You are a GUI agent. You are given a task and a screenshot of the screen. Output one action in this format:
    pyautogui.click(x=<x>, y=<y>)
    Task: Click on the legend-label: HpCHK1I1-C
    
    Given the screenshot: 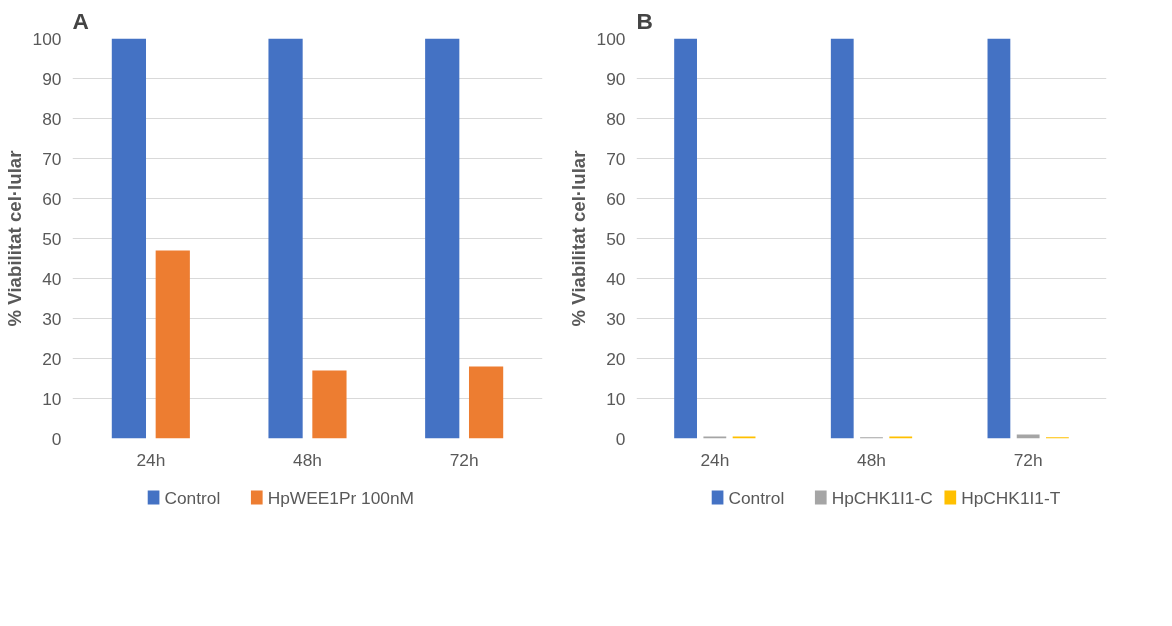 What is the action you would take?
    pyautogui.click(x=882, y=497)
    